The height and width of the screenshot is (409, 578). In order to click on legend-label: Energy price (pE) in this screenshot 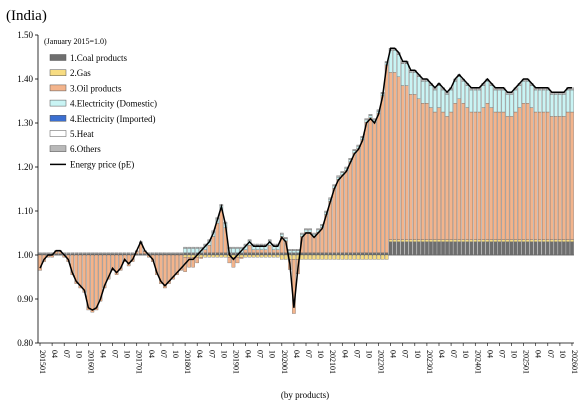, I will do `click(102, 164)`.